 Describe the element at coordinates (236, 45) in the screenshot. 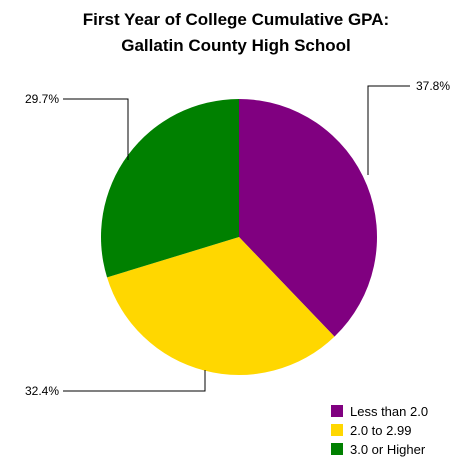

I see `chart-title-line-2: Gallatin County High School` at that location.